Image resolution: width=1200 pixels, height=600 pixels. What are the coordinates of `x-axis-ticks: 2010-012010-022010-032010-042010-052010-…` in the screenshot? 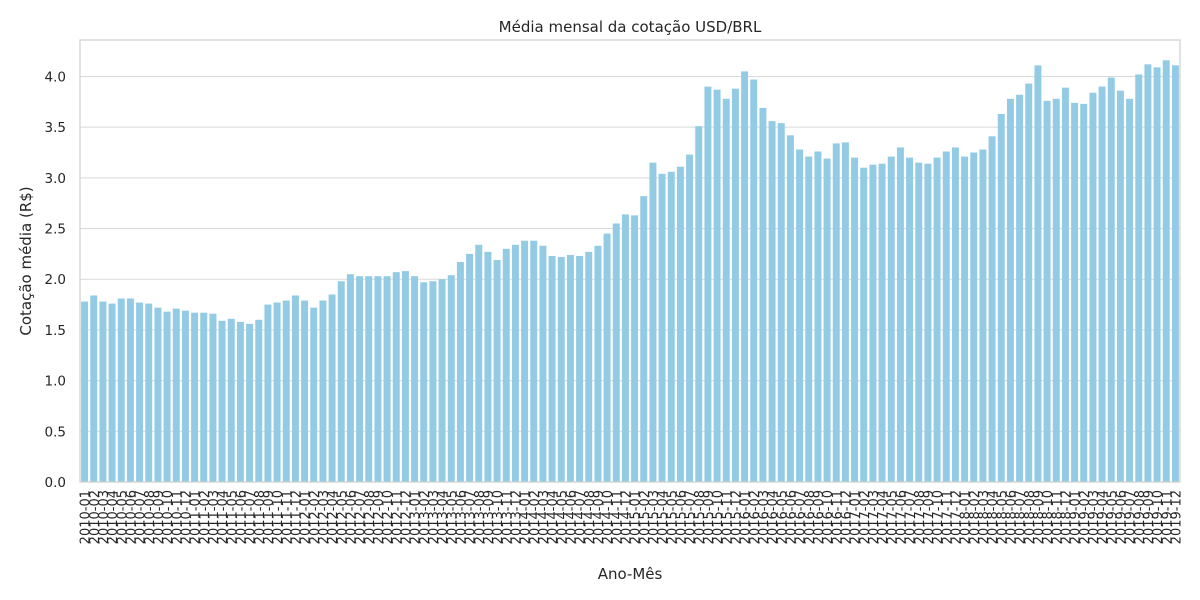 It's located at (632, 517).